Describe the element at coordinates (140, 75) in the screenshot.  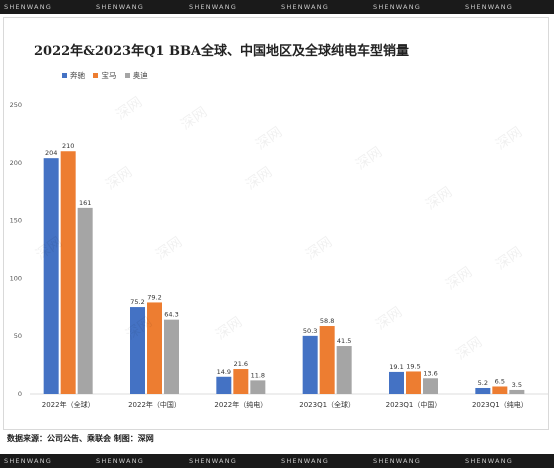
I see `legend-label-audi: 奥迪` at that location.